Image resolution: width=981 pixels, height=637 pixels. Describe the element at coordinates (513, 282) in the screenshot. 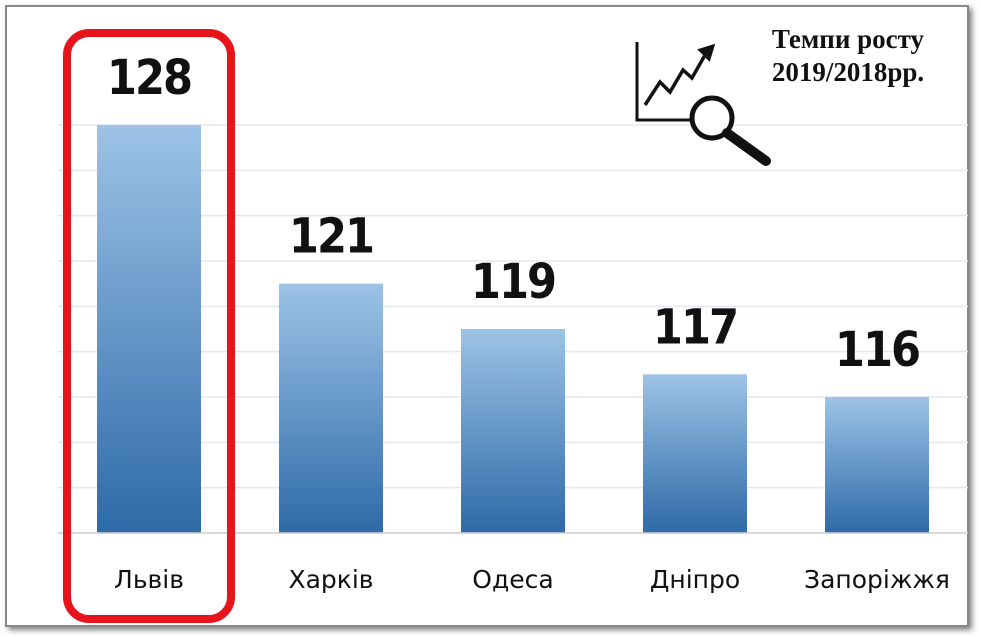

I see `value-label: 119` at that location.